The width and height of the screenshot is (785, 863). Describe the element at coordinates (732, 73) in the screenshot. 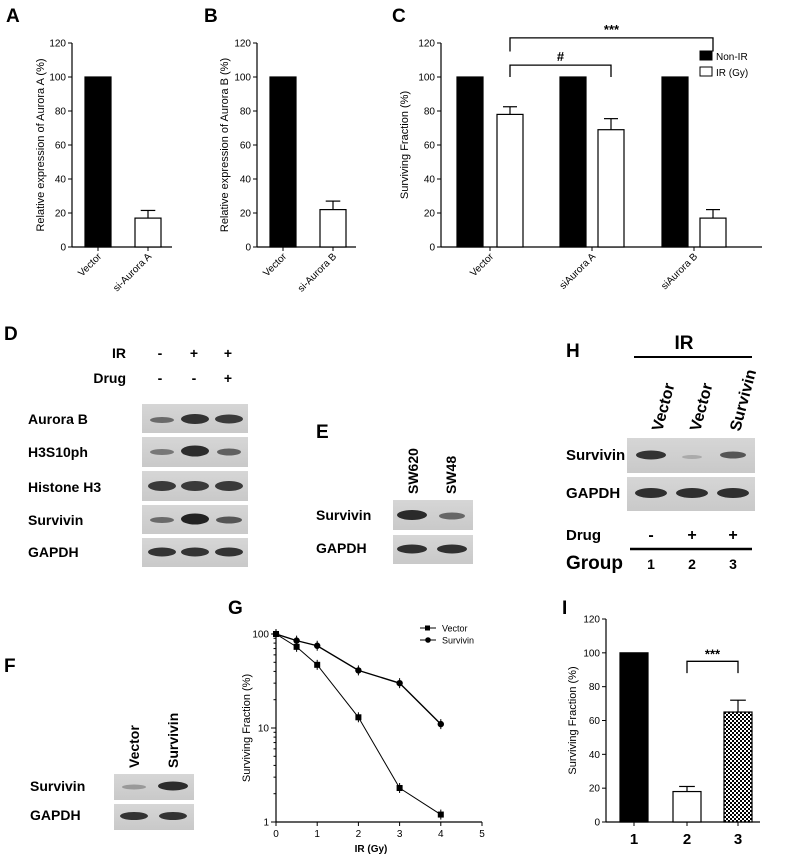

I see `legend-label: IR (Gy)` at that location.